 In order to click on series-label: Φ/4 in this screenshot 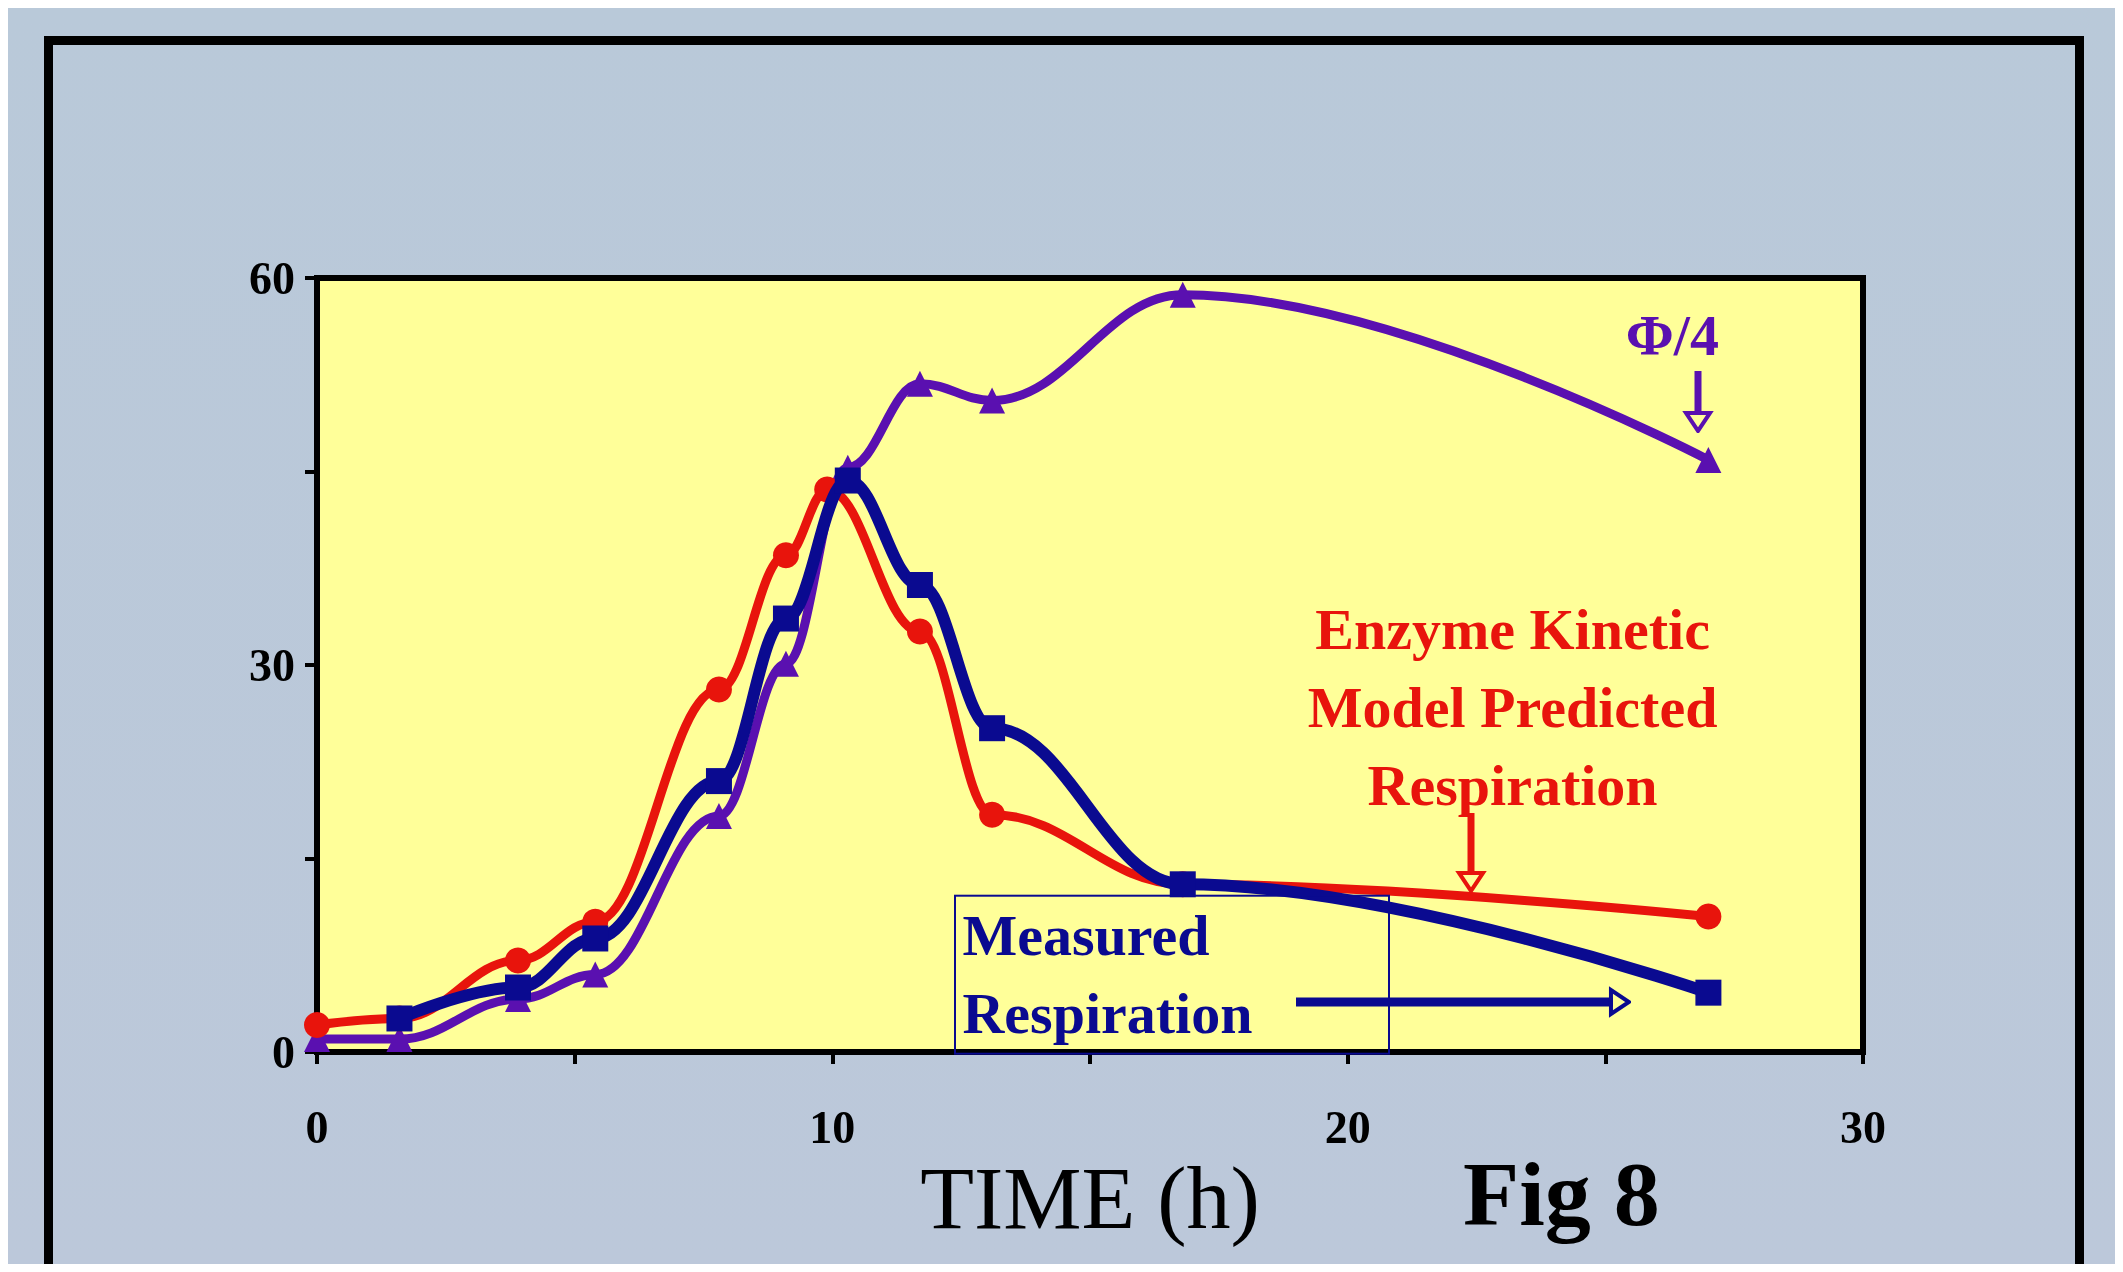, I will do `click(1672, 335)`.